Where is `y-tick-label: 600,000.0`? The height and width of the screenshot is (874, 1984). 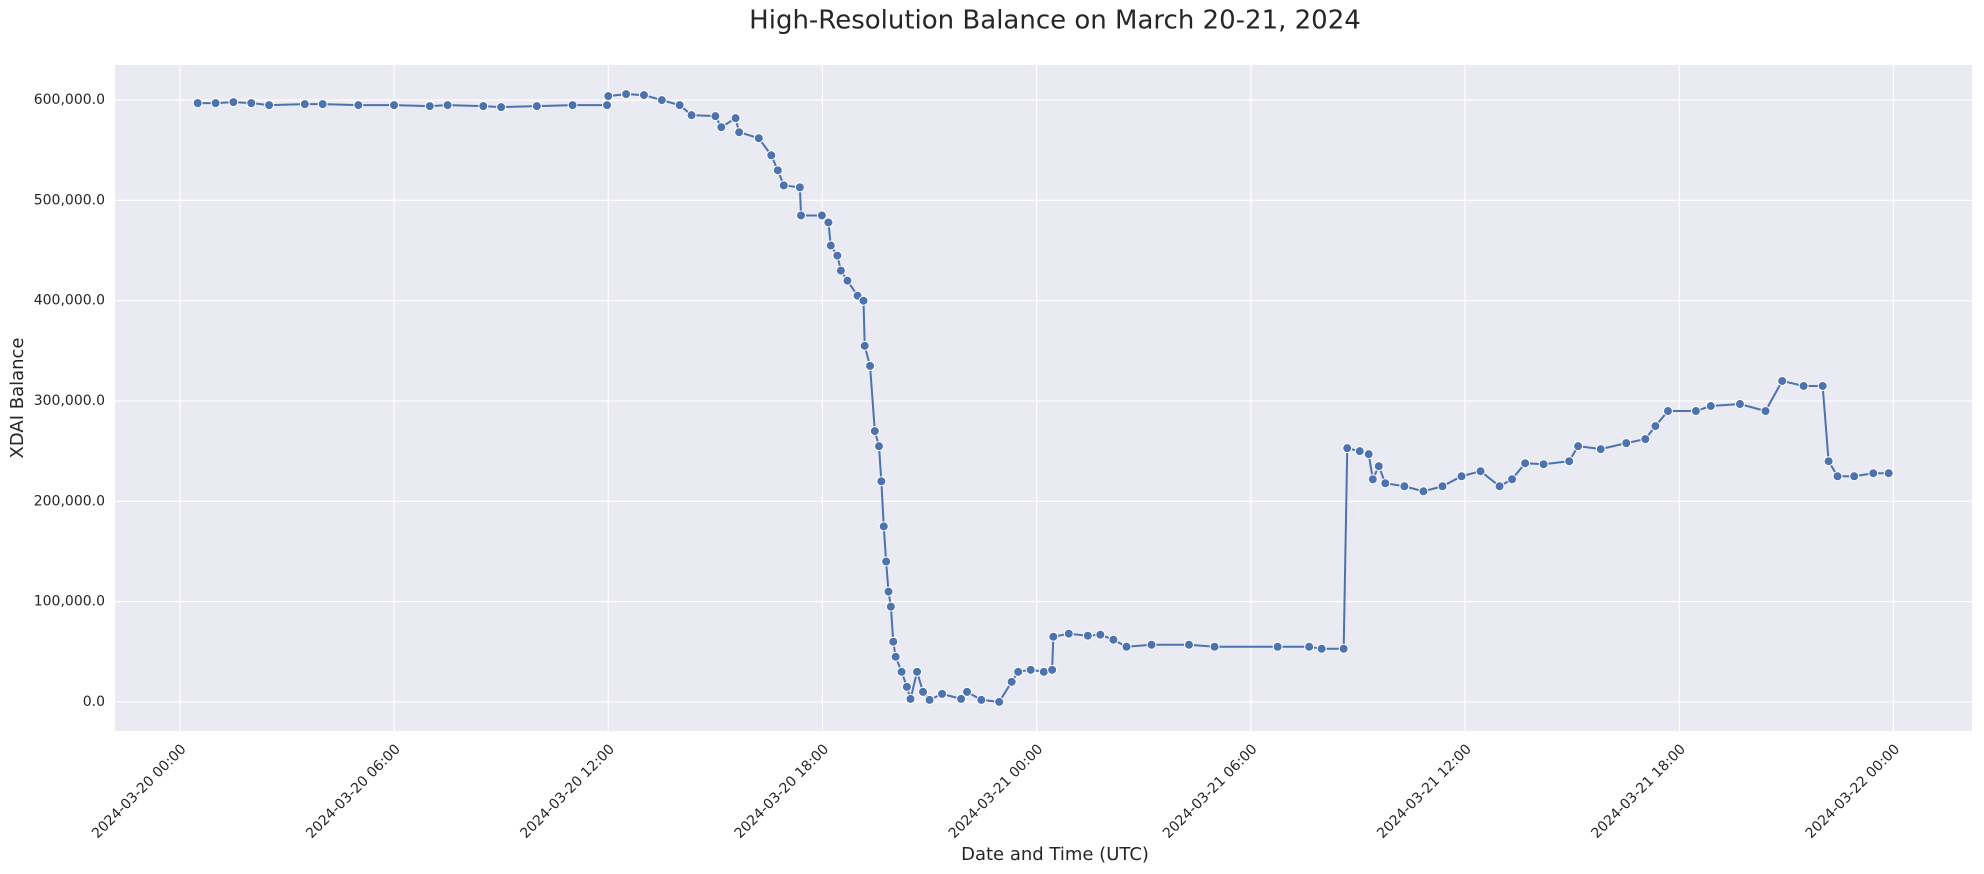 y-tick-label: 600,000.0 is located at coordinates (69, 100).